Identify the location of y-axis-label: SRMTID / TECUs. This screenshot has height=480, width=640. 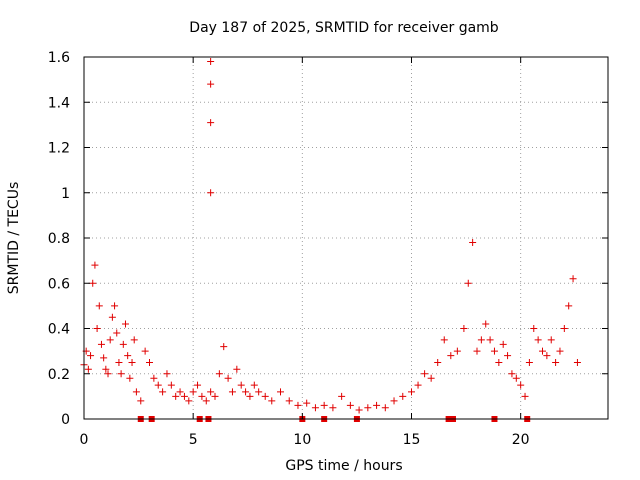
(14, 238).